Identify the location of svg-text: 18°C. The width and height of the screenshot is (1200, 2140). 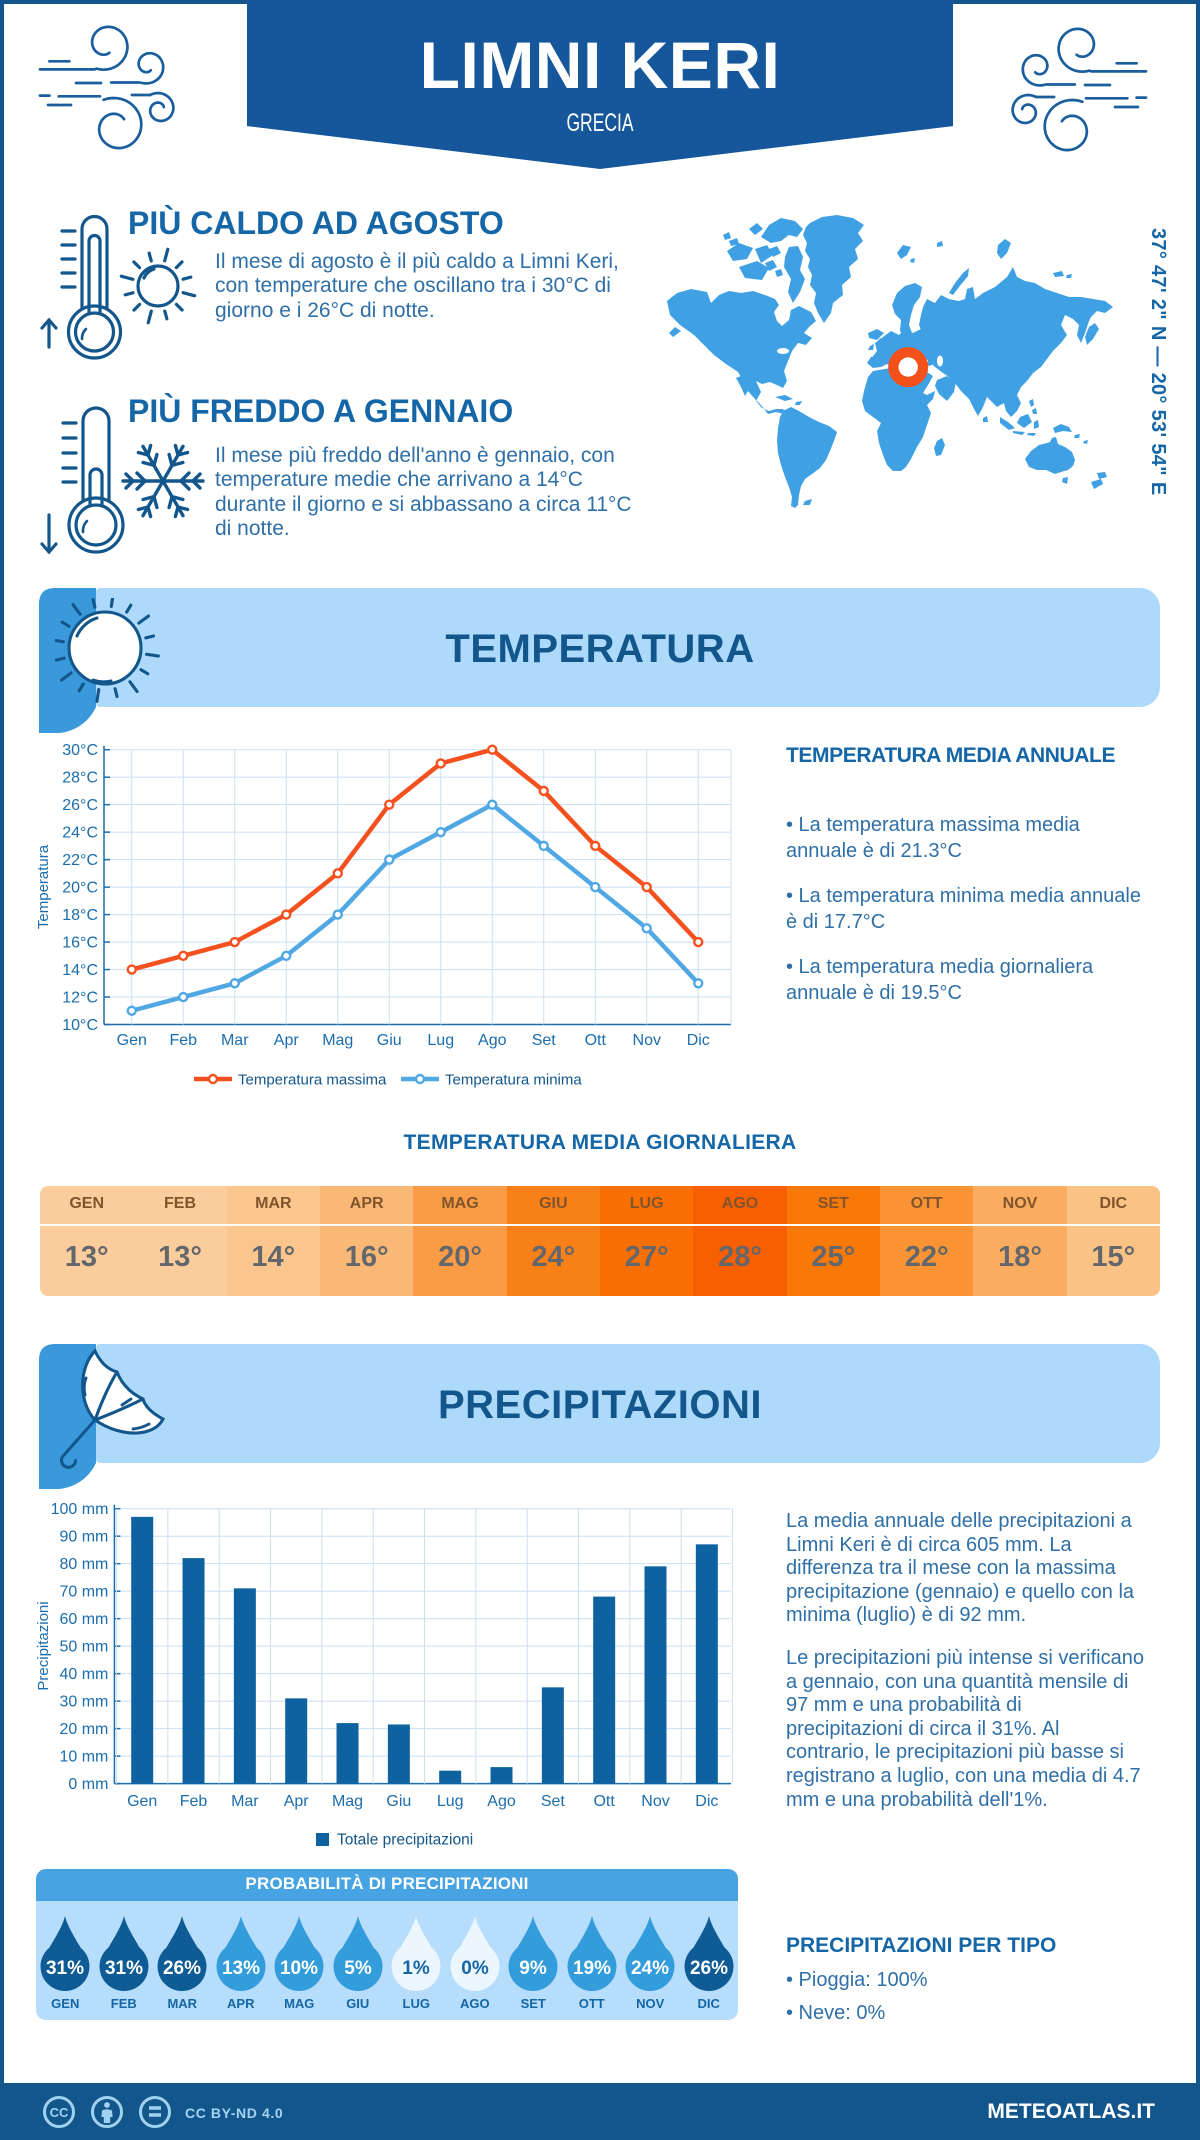
(80, 915).